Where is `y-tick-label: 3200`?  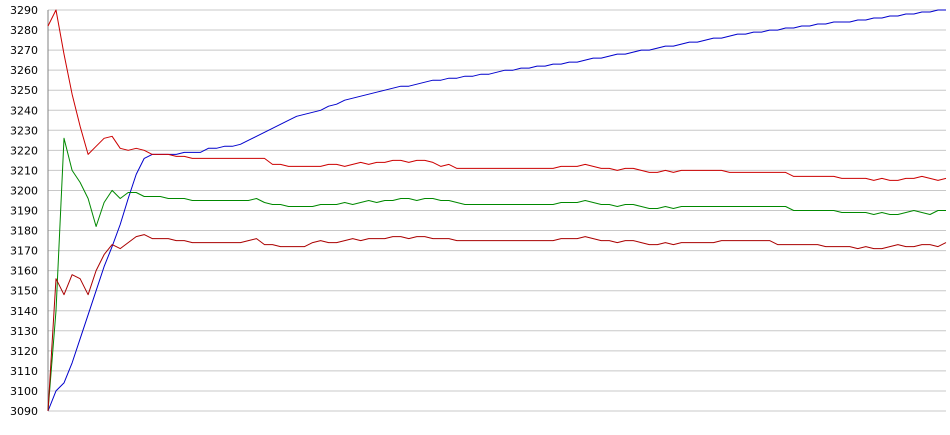
y-tick-label: 3200 is located at coordinates (24, 190).